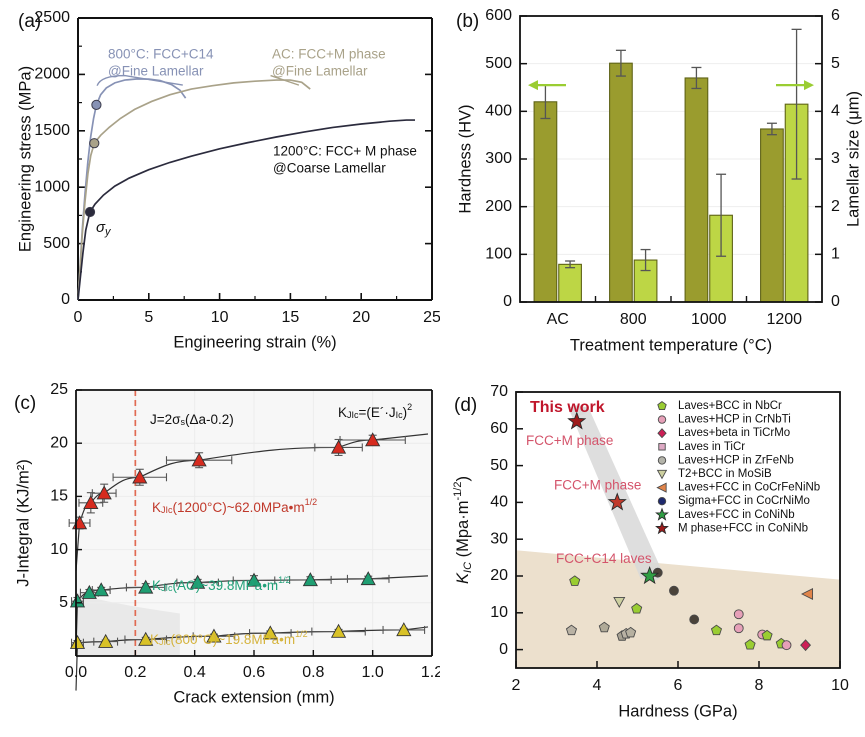 Image resolution: width=865 pixels, height=737 pixels. I want to click on y-tick-label: 70, so click(499, 391).